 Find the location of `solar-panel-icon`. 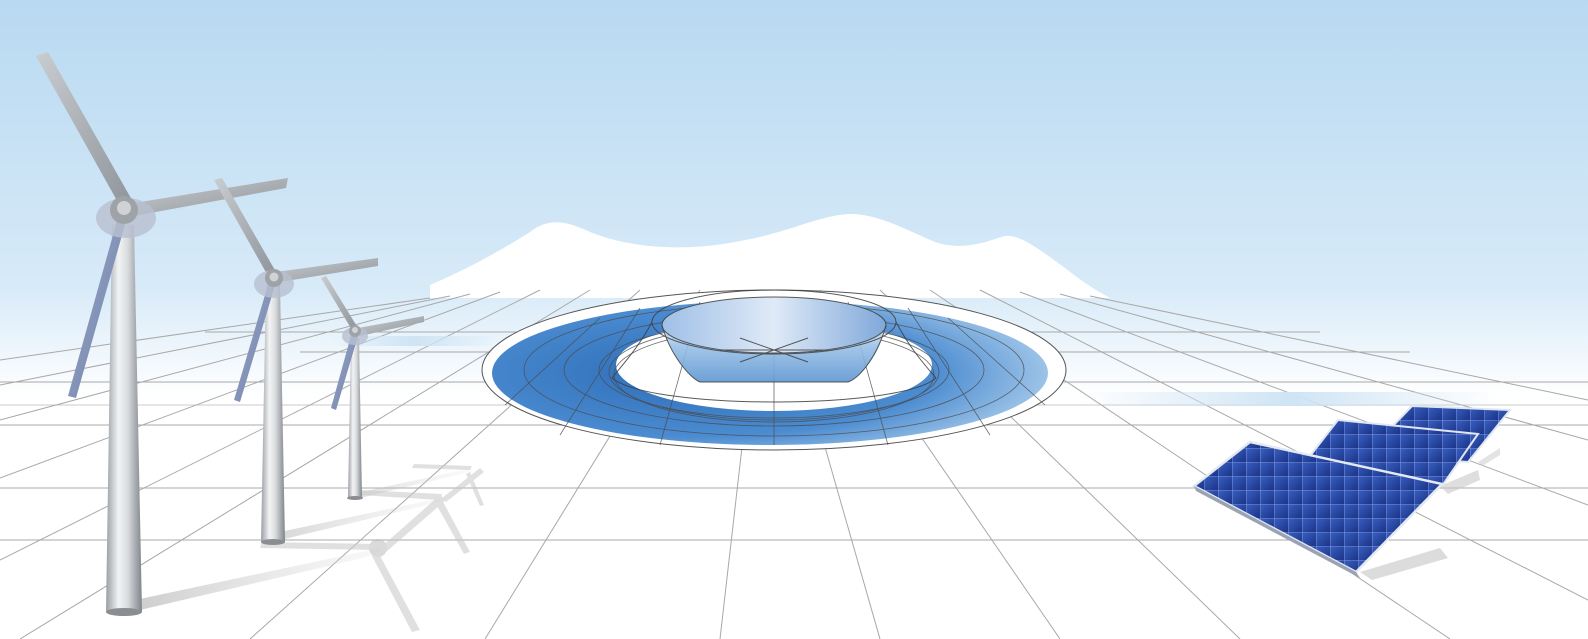

solar-panel-icon is located at coordinates (1352, 492).